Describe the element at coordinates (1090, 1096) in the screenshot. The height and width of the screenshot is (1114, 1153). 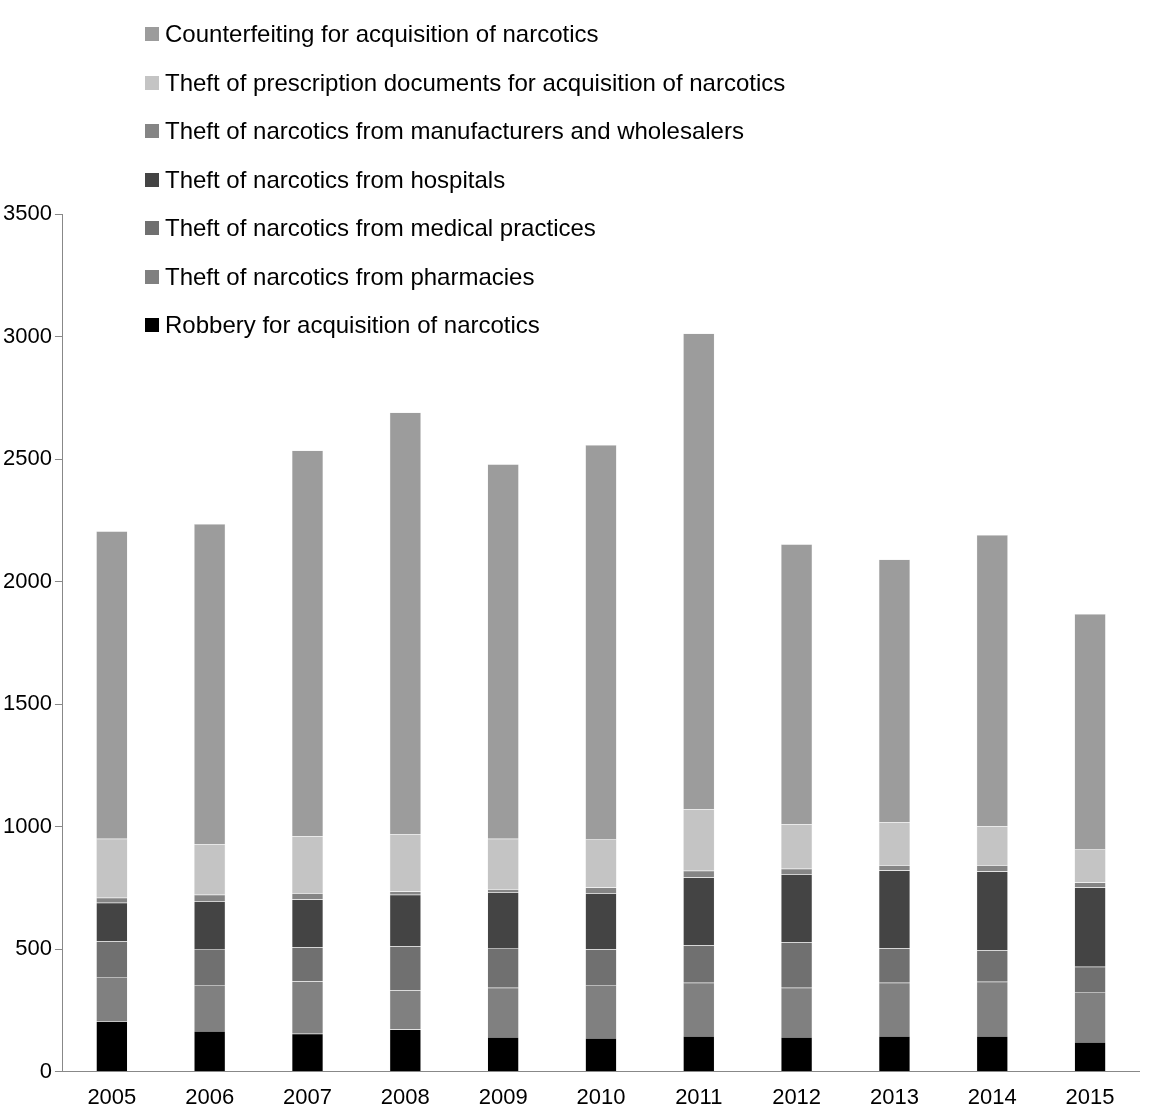
I see `x-tick-label: 2015` at that location.